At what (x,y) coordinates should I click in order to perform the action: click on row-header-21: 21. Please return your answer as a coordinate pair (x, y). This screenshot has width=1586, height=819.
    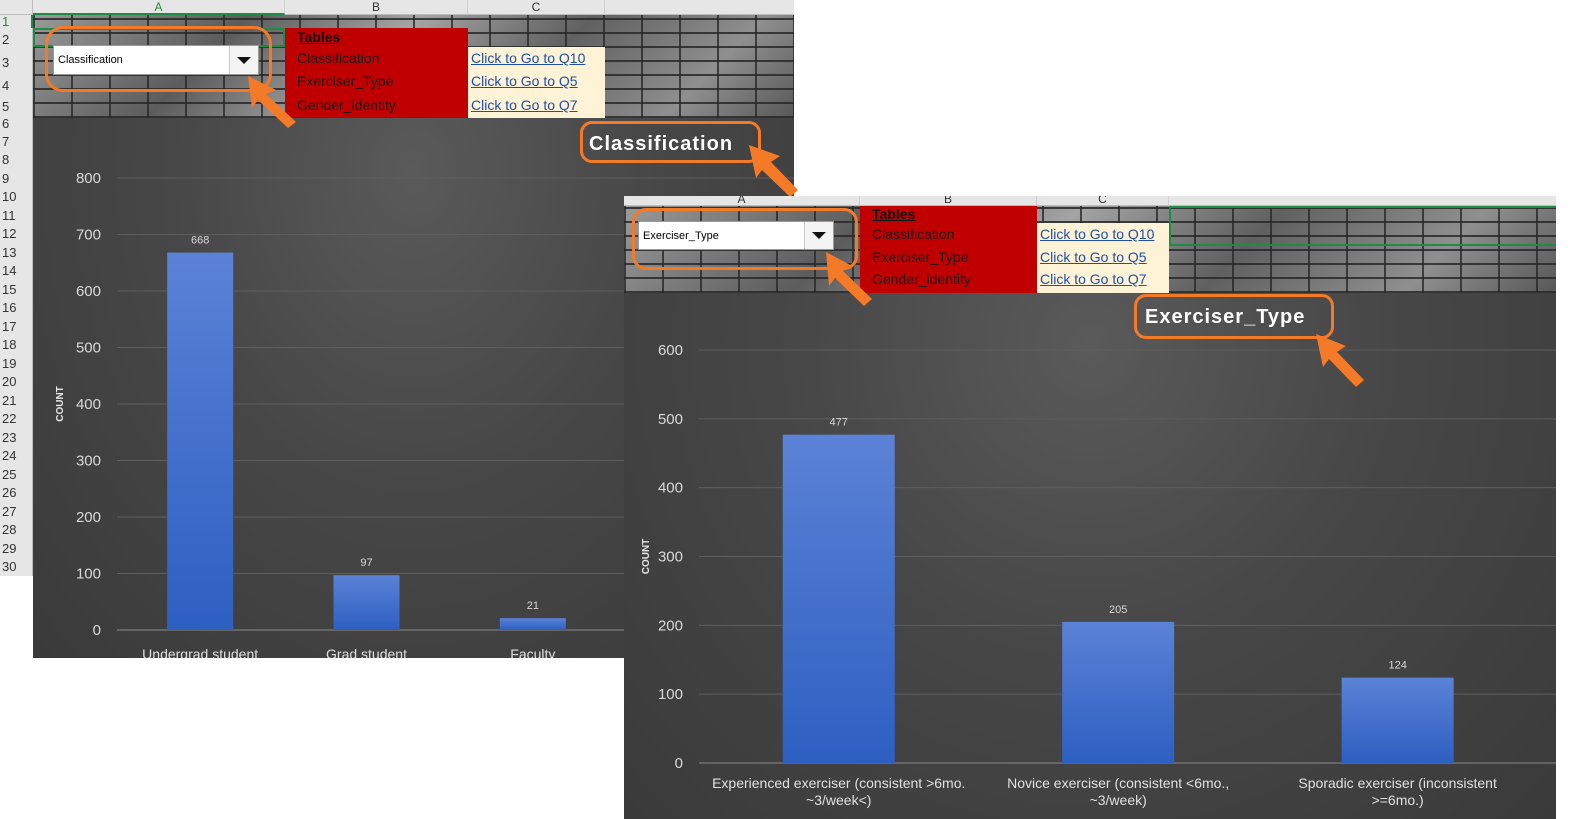
    Looking at the image, I should click on (16, 400).